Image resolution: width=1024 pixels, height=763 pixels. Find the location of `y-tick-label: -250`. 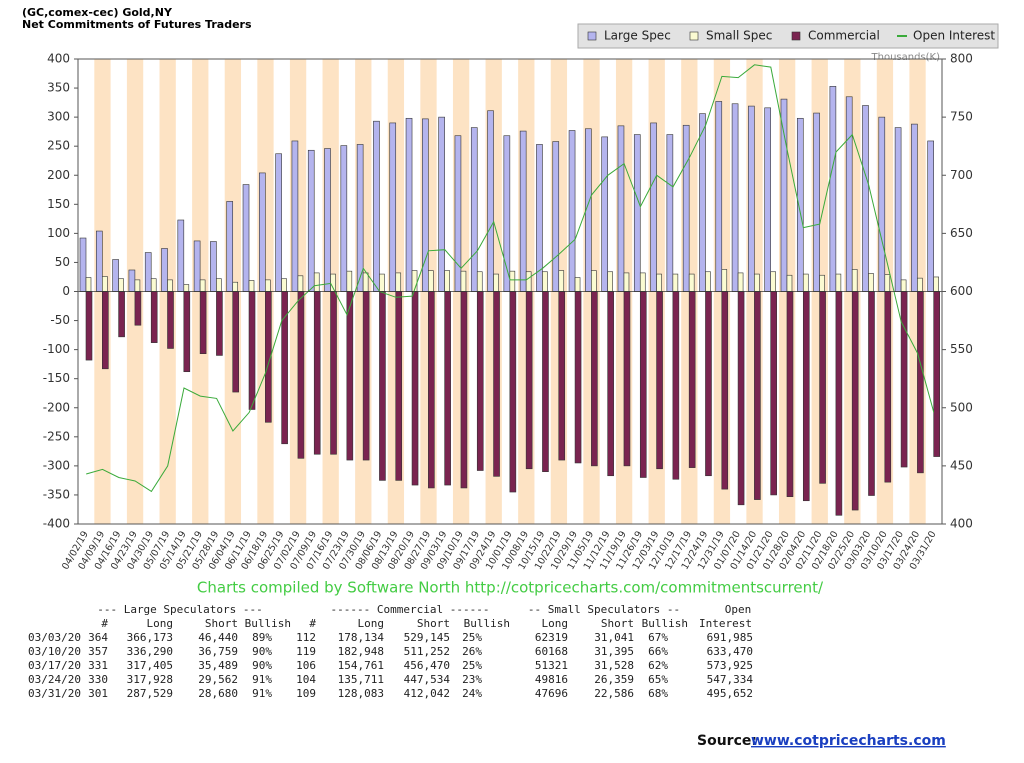

y-tick-label: -250 is located at coordinates (56, 436).